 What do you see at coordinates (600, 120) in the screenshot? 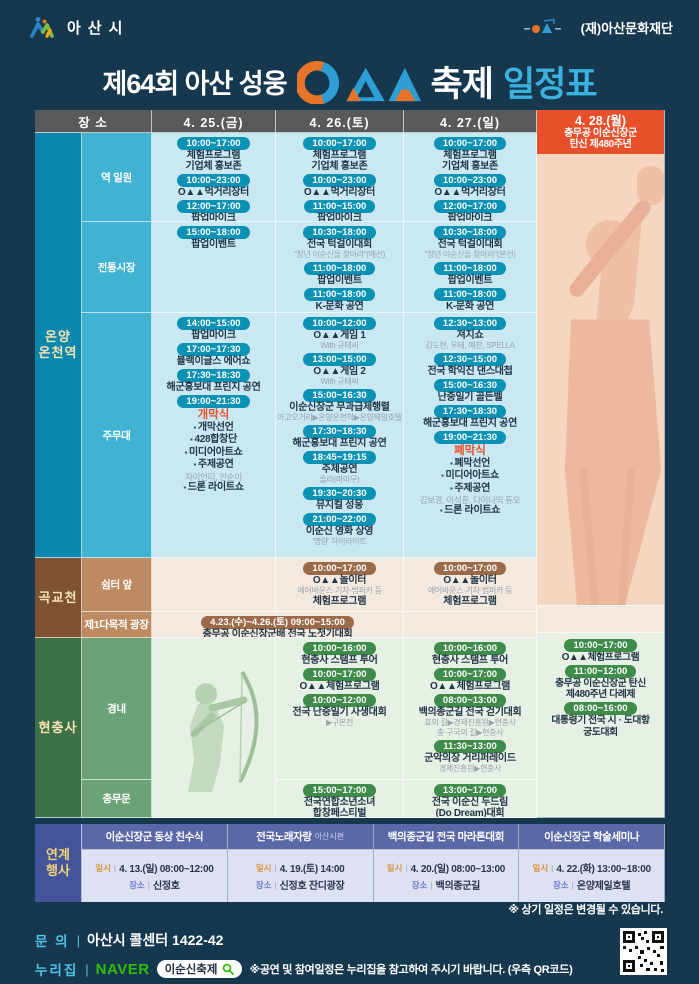
I see `day4-date: 4. 28.(월)` at bounding box center [600, 120].